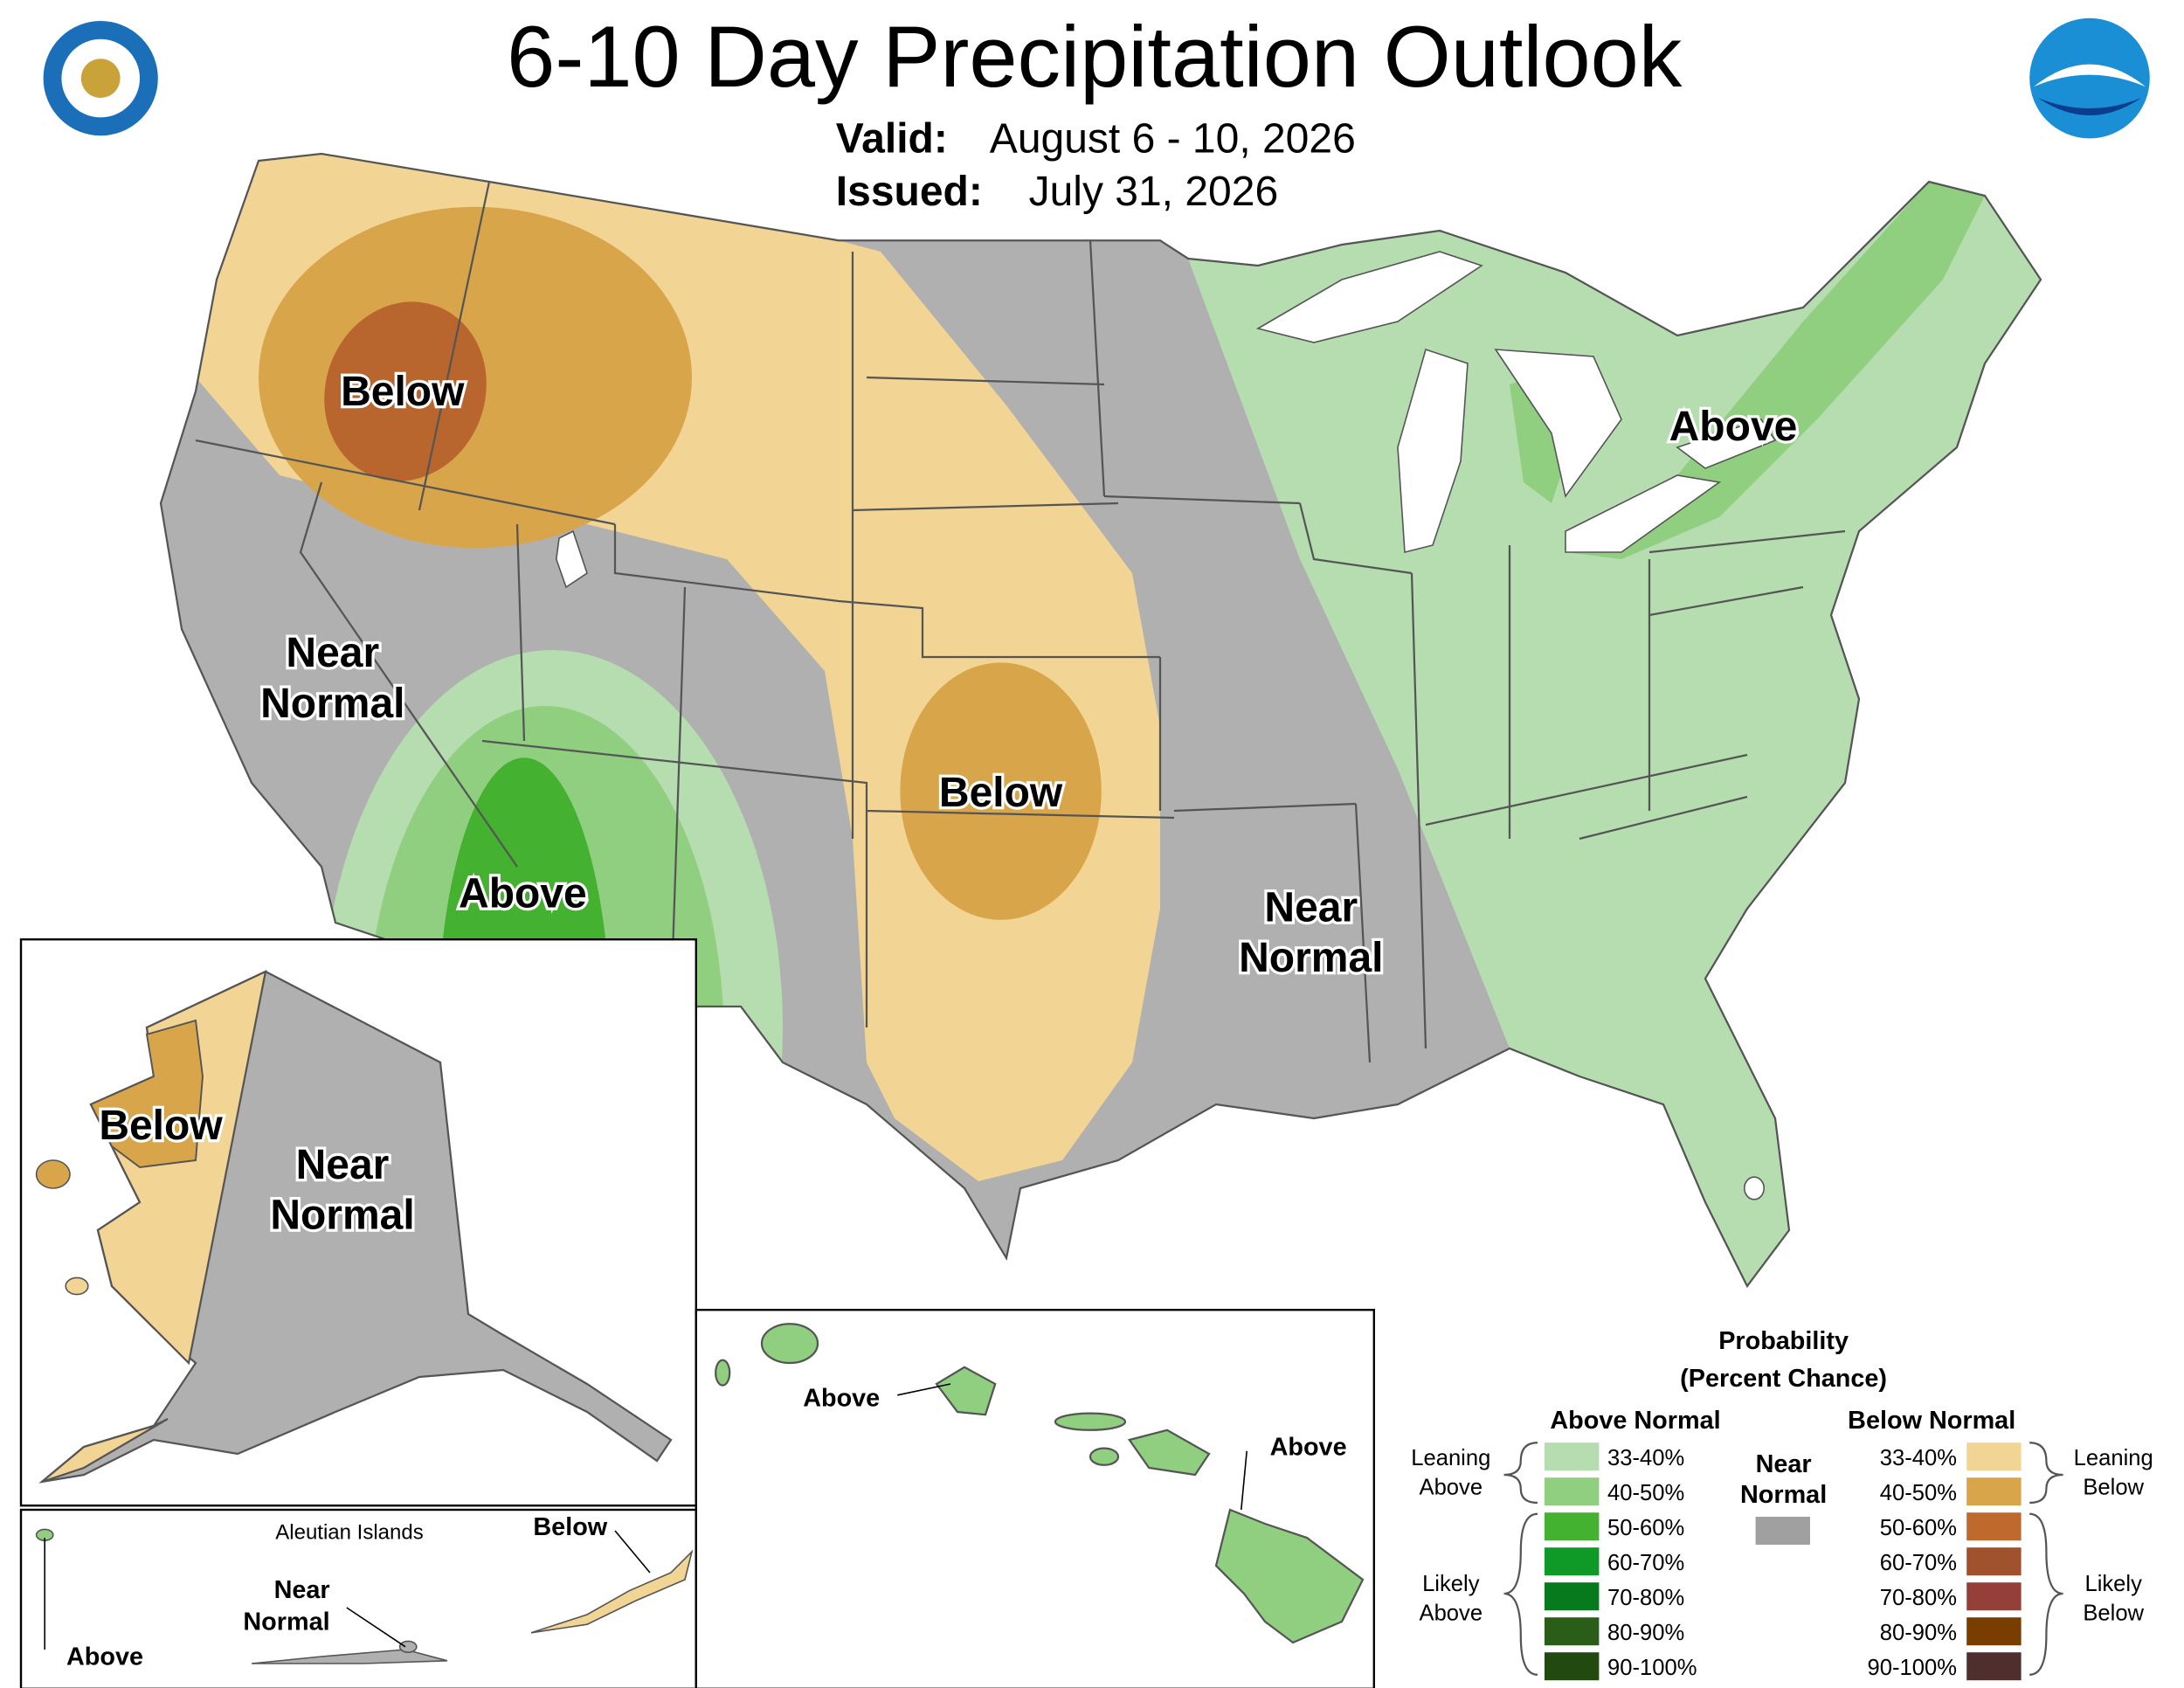 The height and width of the screenshot is (1688, 2184). What do you see at coordinates (1040, 1483) in the screenshot?
I see `hawaii` at bounding box center [1040, 1483].